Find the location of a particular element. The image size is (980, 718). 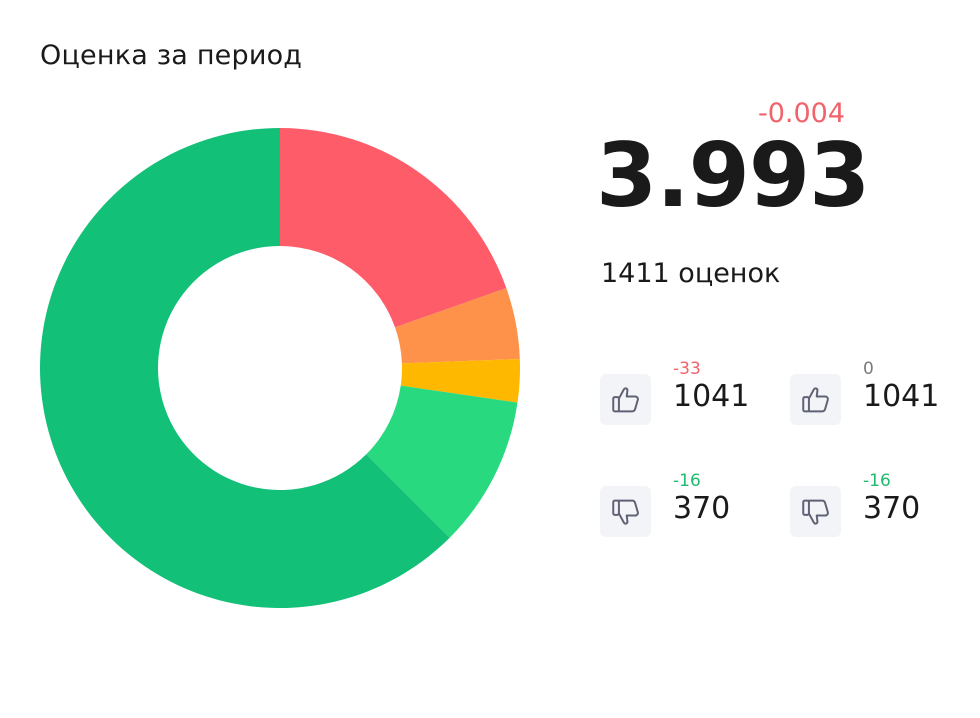

average-score: 3.993 is located at coordinates (733, 175).